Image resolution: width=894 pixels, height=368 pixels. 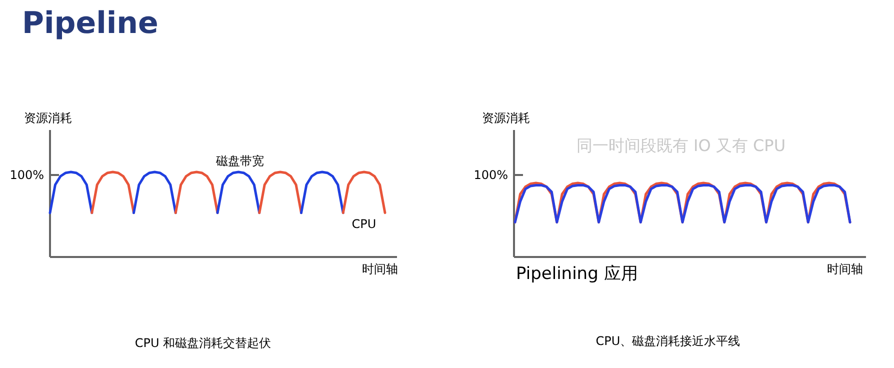 What do you see at coordinates (90, 23) in the screenshot?
I see `chart-title: Pipeline` at bounding box center [90, 23].